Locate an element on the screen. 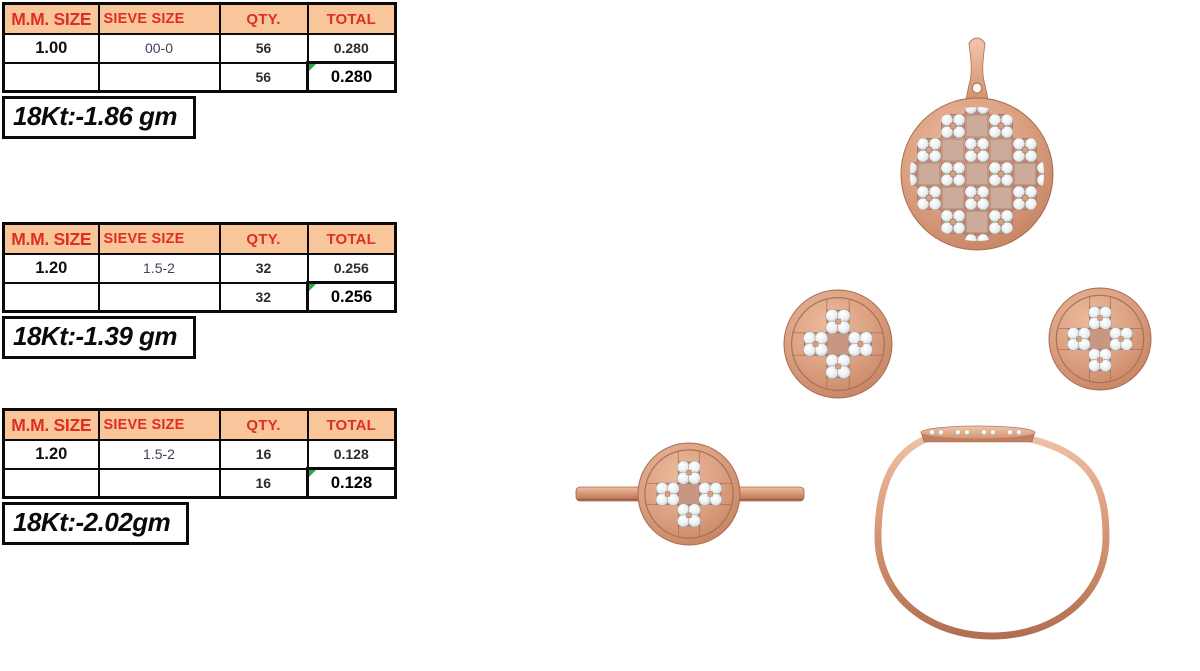 The width and height of the screenshot is (1200, 671). table-row: 1.20 1.5-2 16 0.128 is located at coordinates (199, 454).